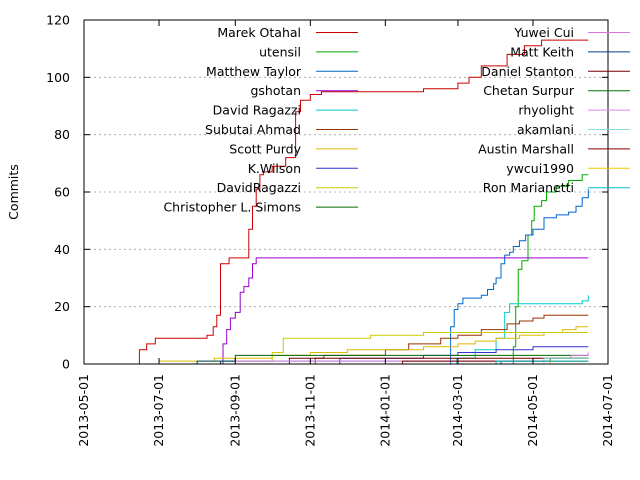 The height and width of the screenshot is (480, 640). What do you see at coordinates (254, 71) in the screenshot?
I see `legend-label: Matthew Taylor` at bounding box center [254, 71].